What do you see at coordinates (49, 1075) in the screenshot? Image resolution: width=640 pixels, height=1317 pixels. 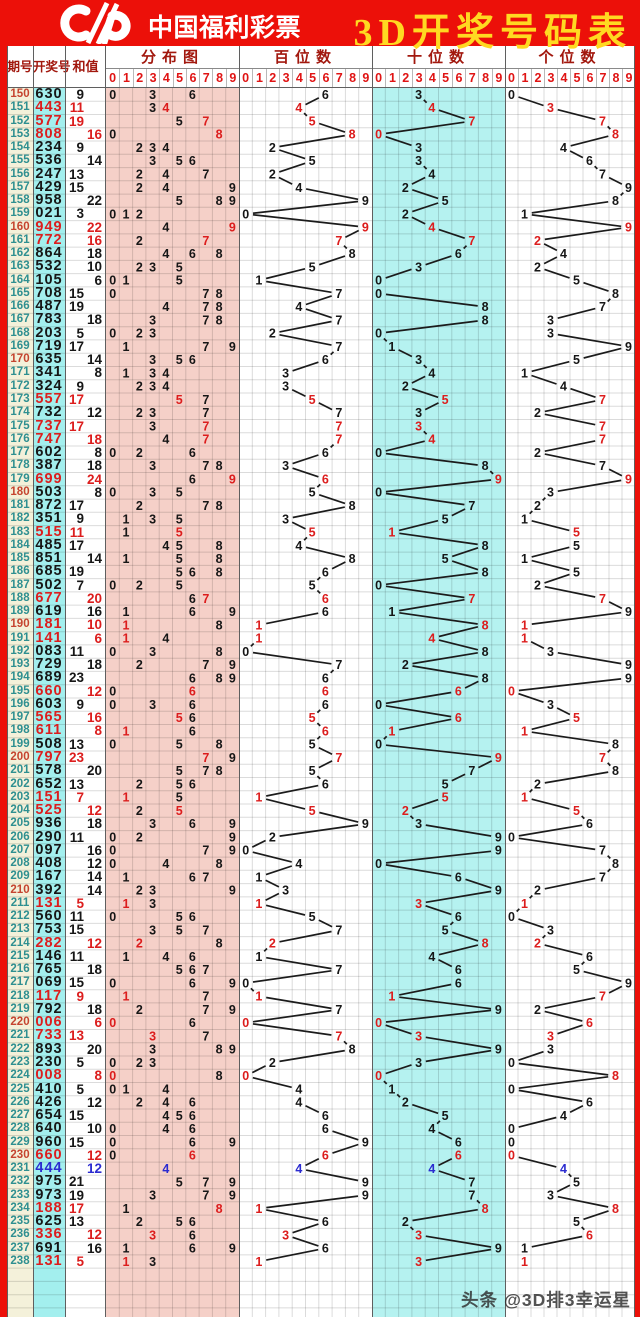 I see `number-cell: 008` at bounding box center [49, 1075].